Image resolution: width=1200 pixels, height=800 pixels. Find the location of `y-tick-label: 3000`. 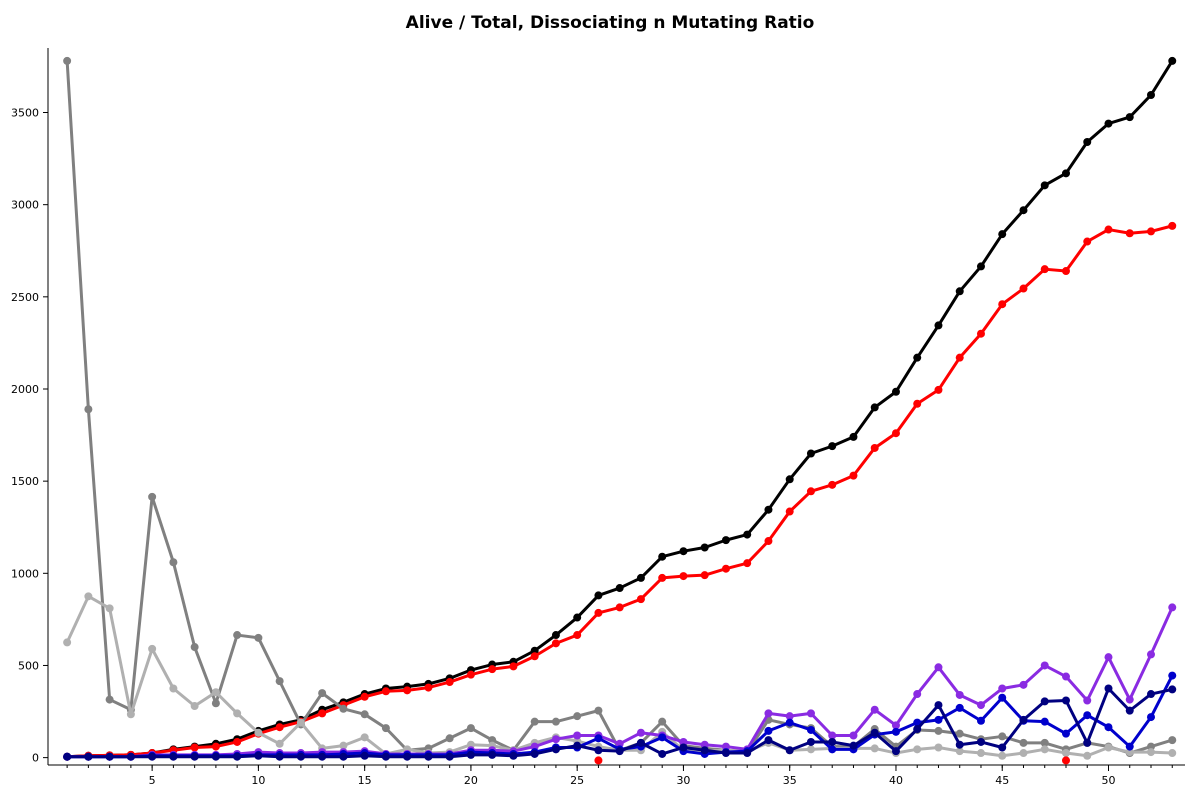

y-tick-label: 3000 is located at coordinates (25, 205).